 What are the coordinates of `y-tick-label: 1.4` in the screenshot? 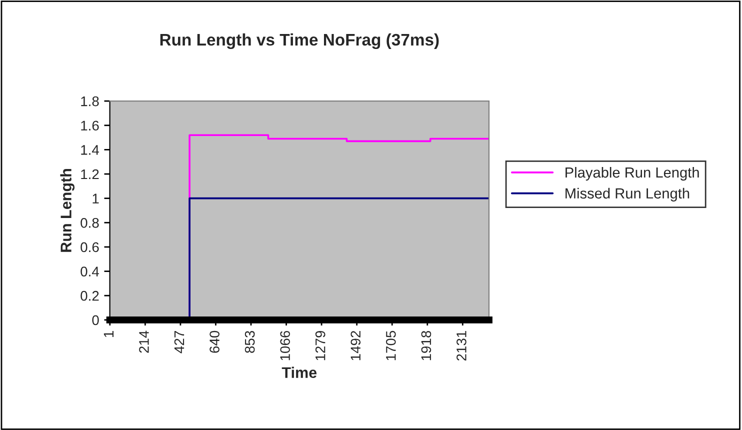 It's located at (90, 150).